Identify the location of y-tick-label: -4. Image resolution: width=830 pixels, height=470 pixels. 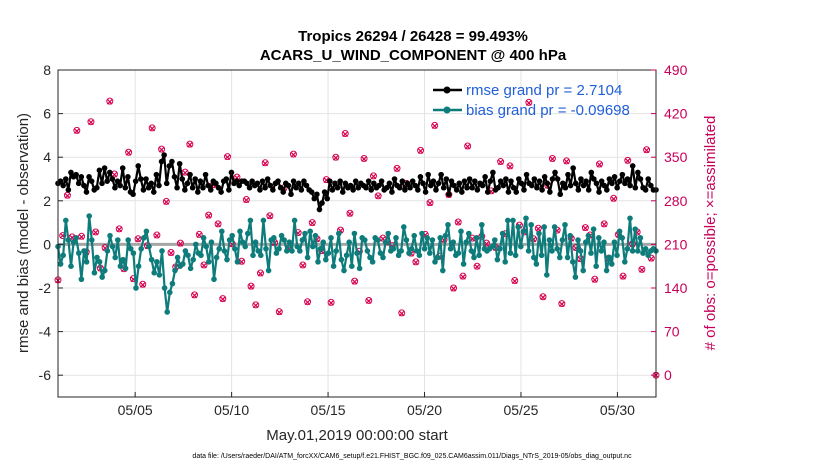
(45, 332).